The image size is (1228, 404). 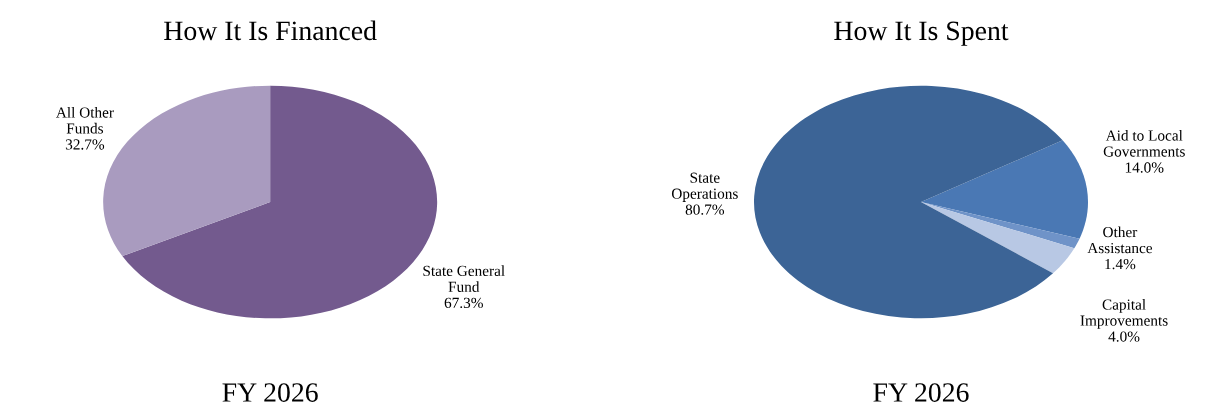 What do you see at coordinates (84, 120) in the screenshot?
I see `slice-label: All Other Funds` at bounding box center [84, 120].